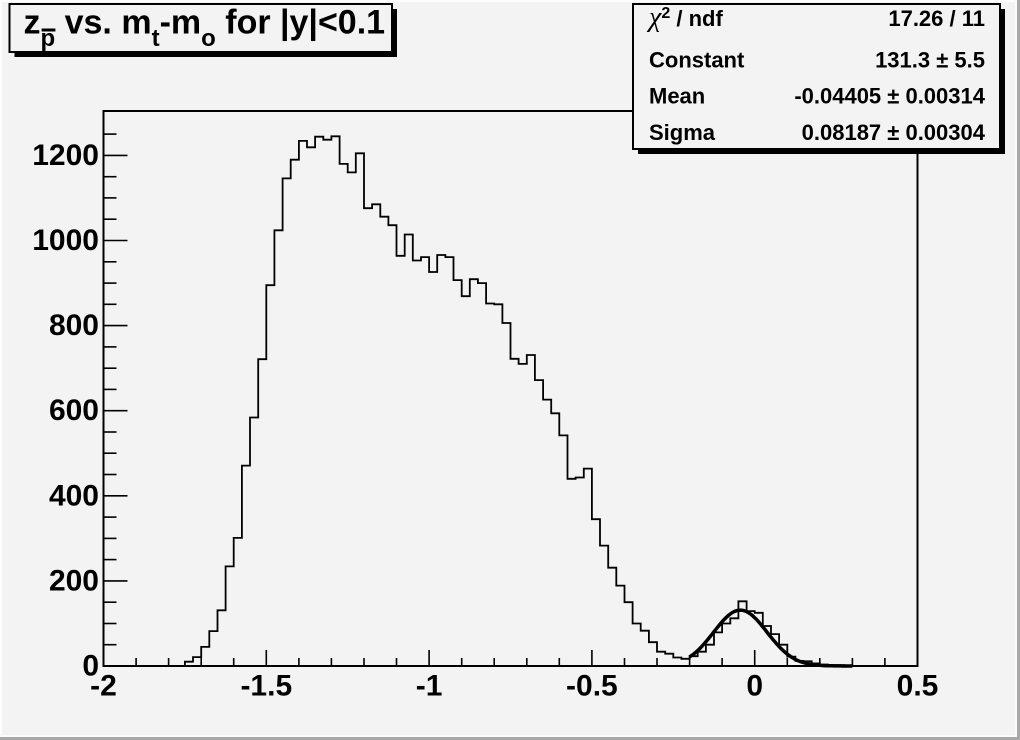 Image resolution: width=1020 pixels, height=740 pixels. I want to click on svg-text: 1200, so click(65, 155).